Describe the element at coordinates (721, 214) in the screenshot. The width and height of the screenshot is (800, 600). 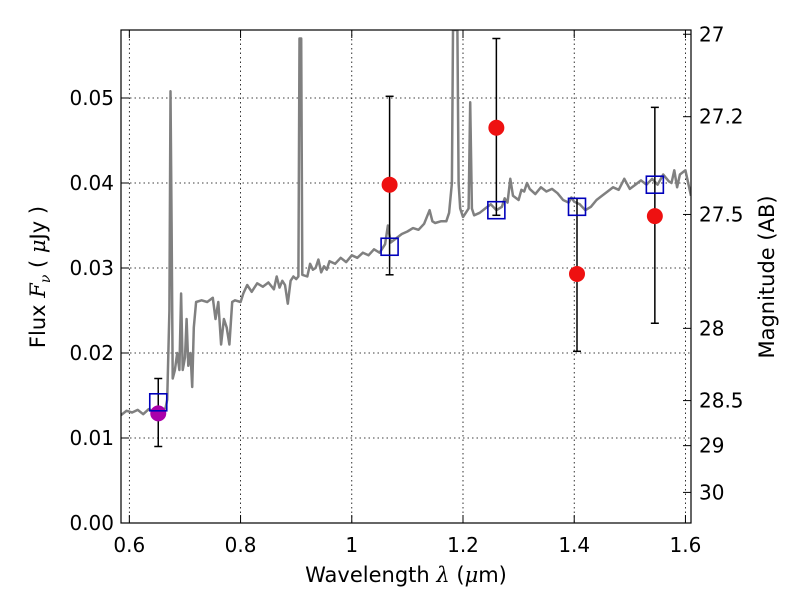
I see `y2-tick-label: 27.5` at that location.